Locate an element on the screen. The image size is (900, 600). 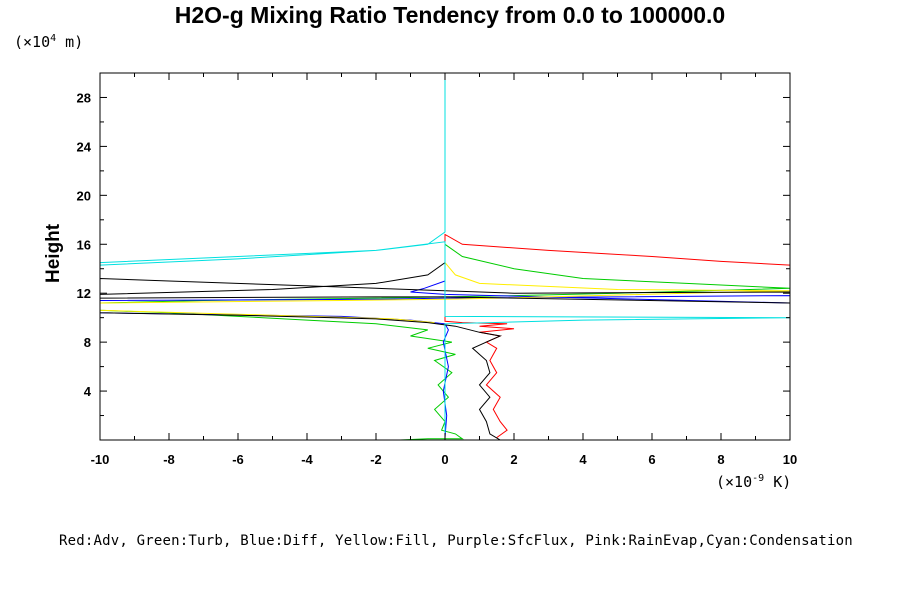
x-tick-label: 10 is located at coordinates (790, 459).